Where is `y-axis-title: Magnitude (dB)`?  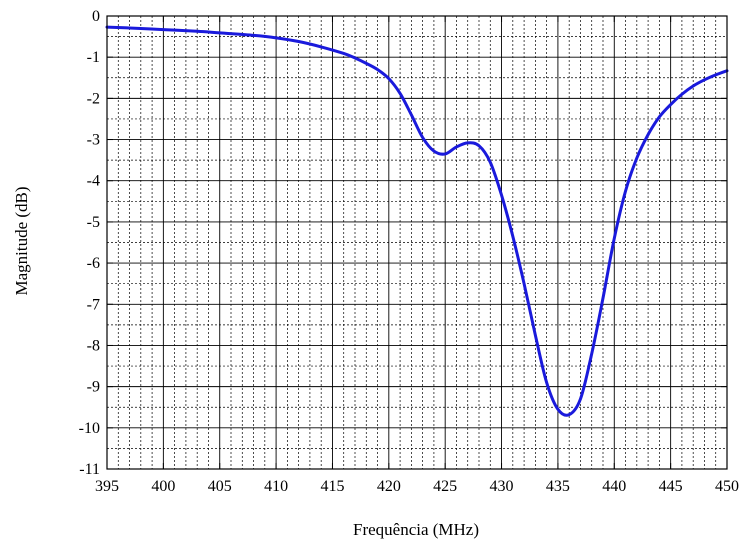
y-axis-title: Magnitude (dB) is located at coordinates (21, 240).